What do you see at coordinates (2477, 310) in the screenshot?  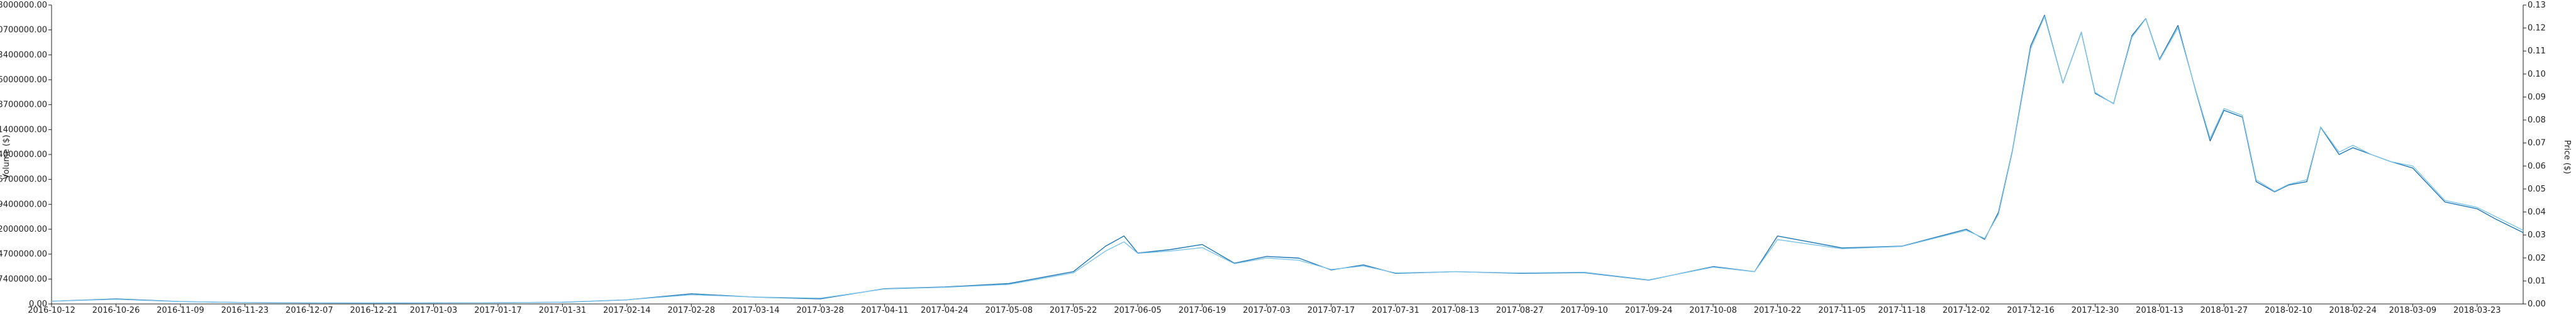 I see `x-tick-label: 2018-03-23` at bounding box center [2477, 310].